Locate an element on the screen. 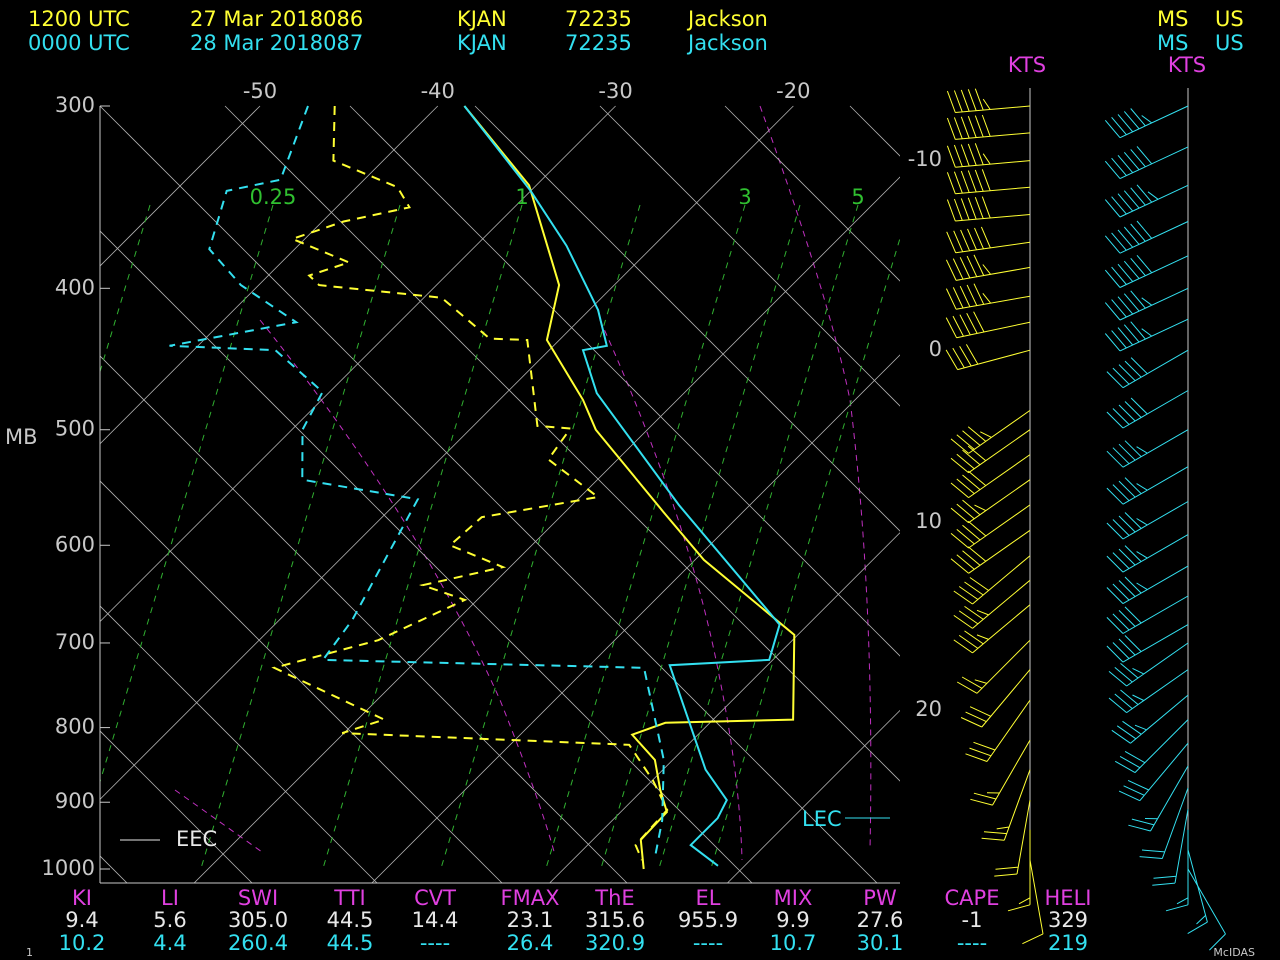 The height and width of the screenshot is (960, 1280). mixing-ratio-label: 3 is located at coordinates (744, 197).